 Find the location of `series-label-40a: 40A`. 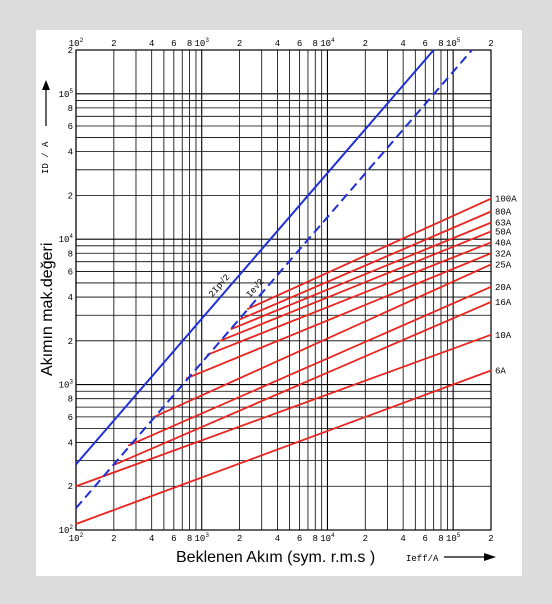

series-label-40a: 40A is located at coordinates (503, 243).